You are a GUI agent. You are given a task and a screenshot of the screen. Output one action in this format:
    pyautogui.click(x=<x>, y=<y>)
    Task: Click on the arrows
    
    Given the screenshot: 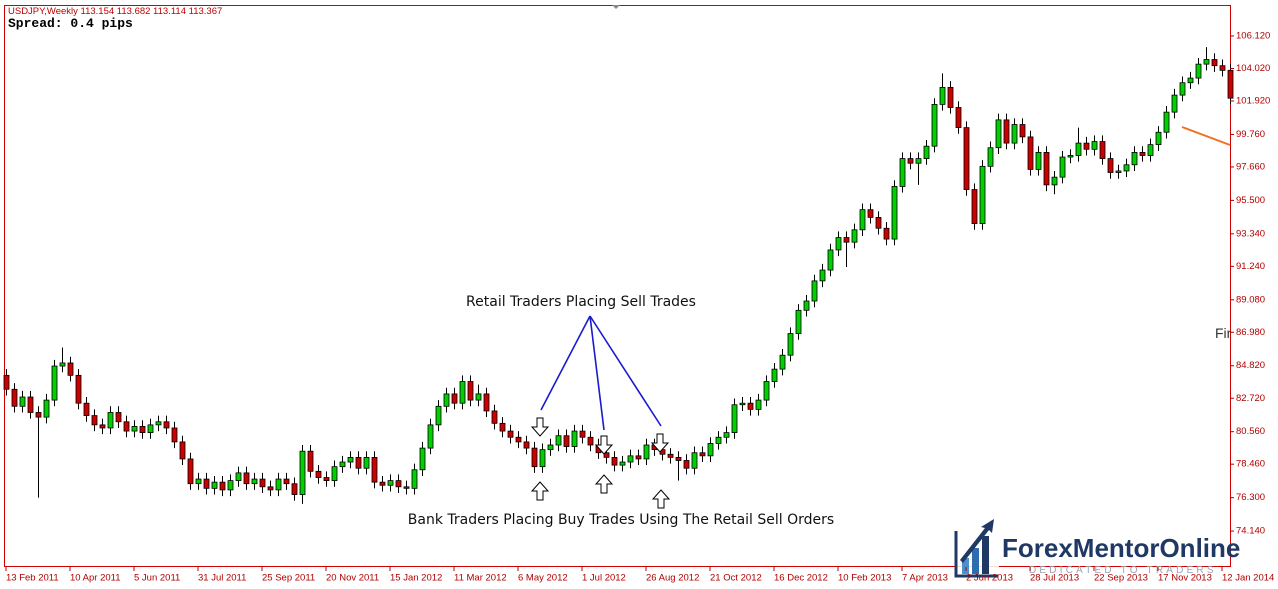 What is the action you would take?
    pyautogui.click(x=600, y=463)
    